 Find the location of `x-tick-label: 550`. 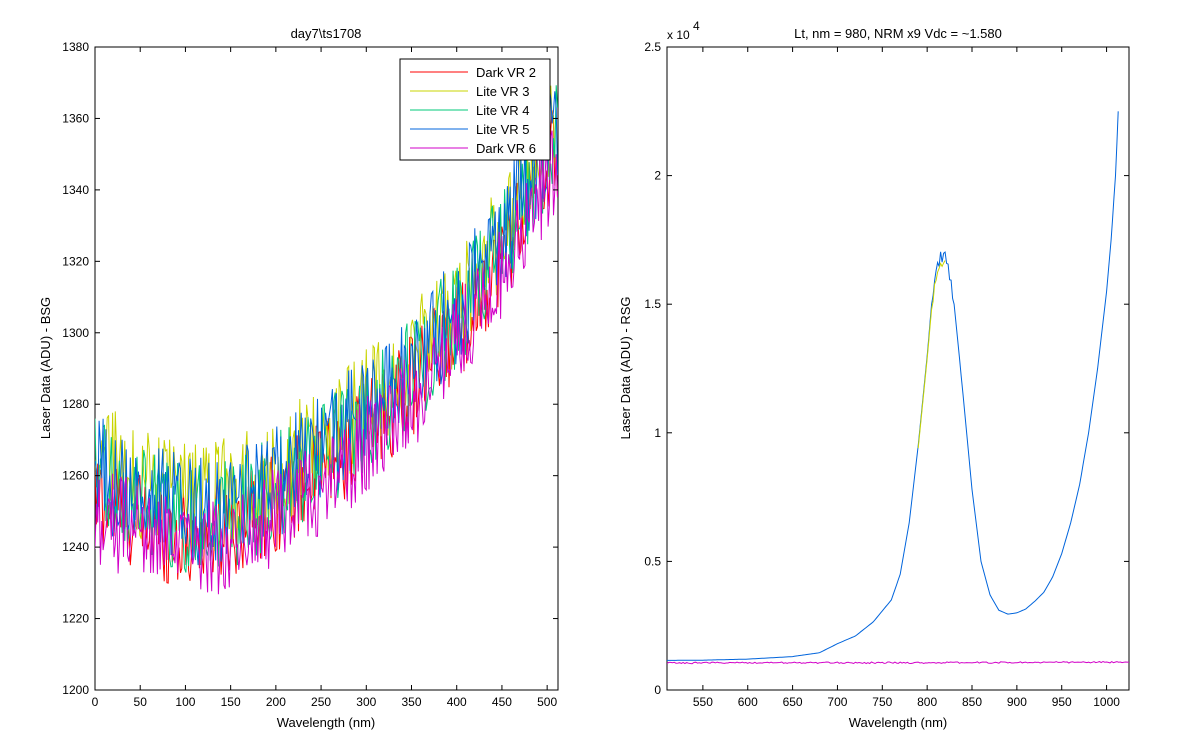

x-tick-label: 550 is located at coordinates (703, 702).